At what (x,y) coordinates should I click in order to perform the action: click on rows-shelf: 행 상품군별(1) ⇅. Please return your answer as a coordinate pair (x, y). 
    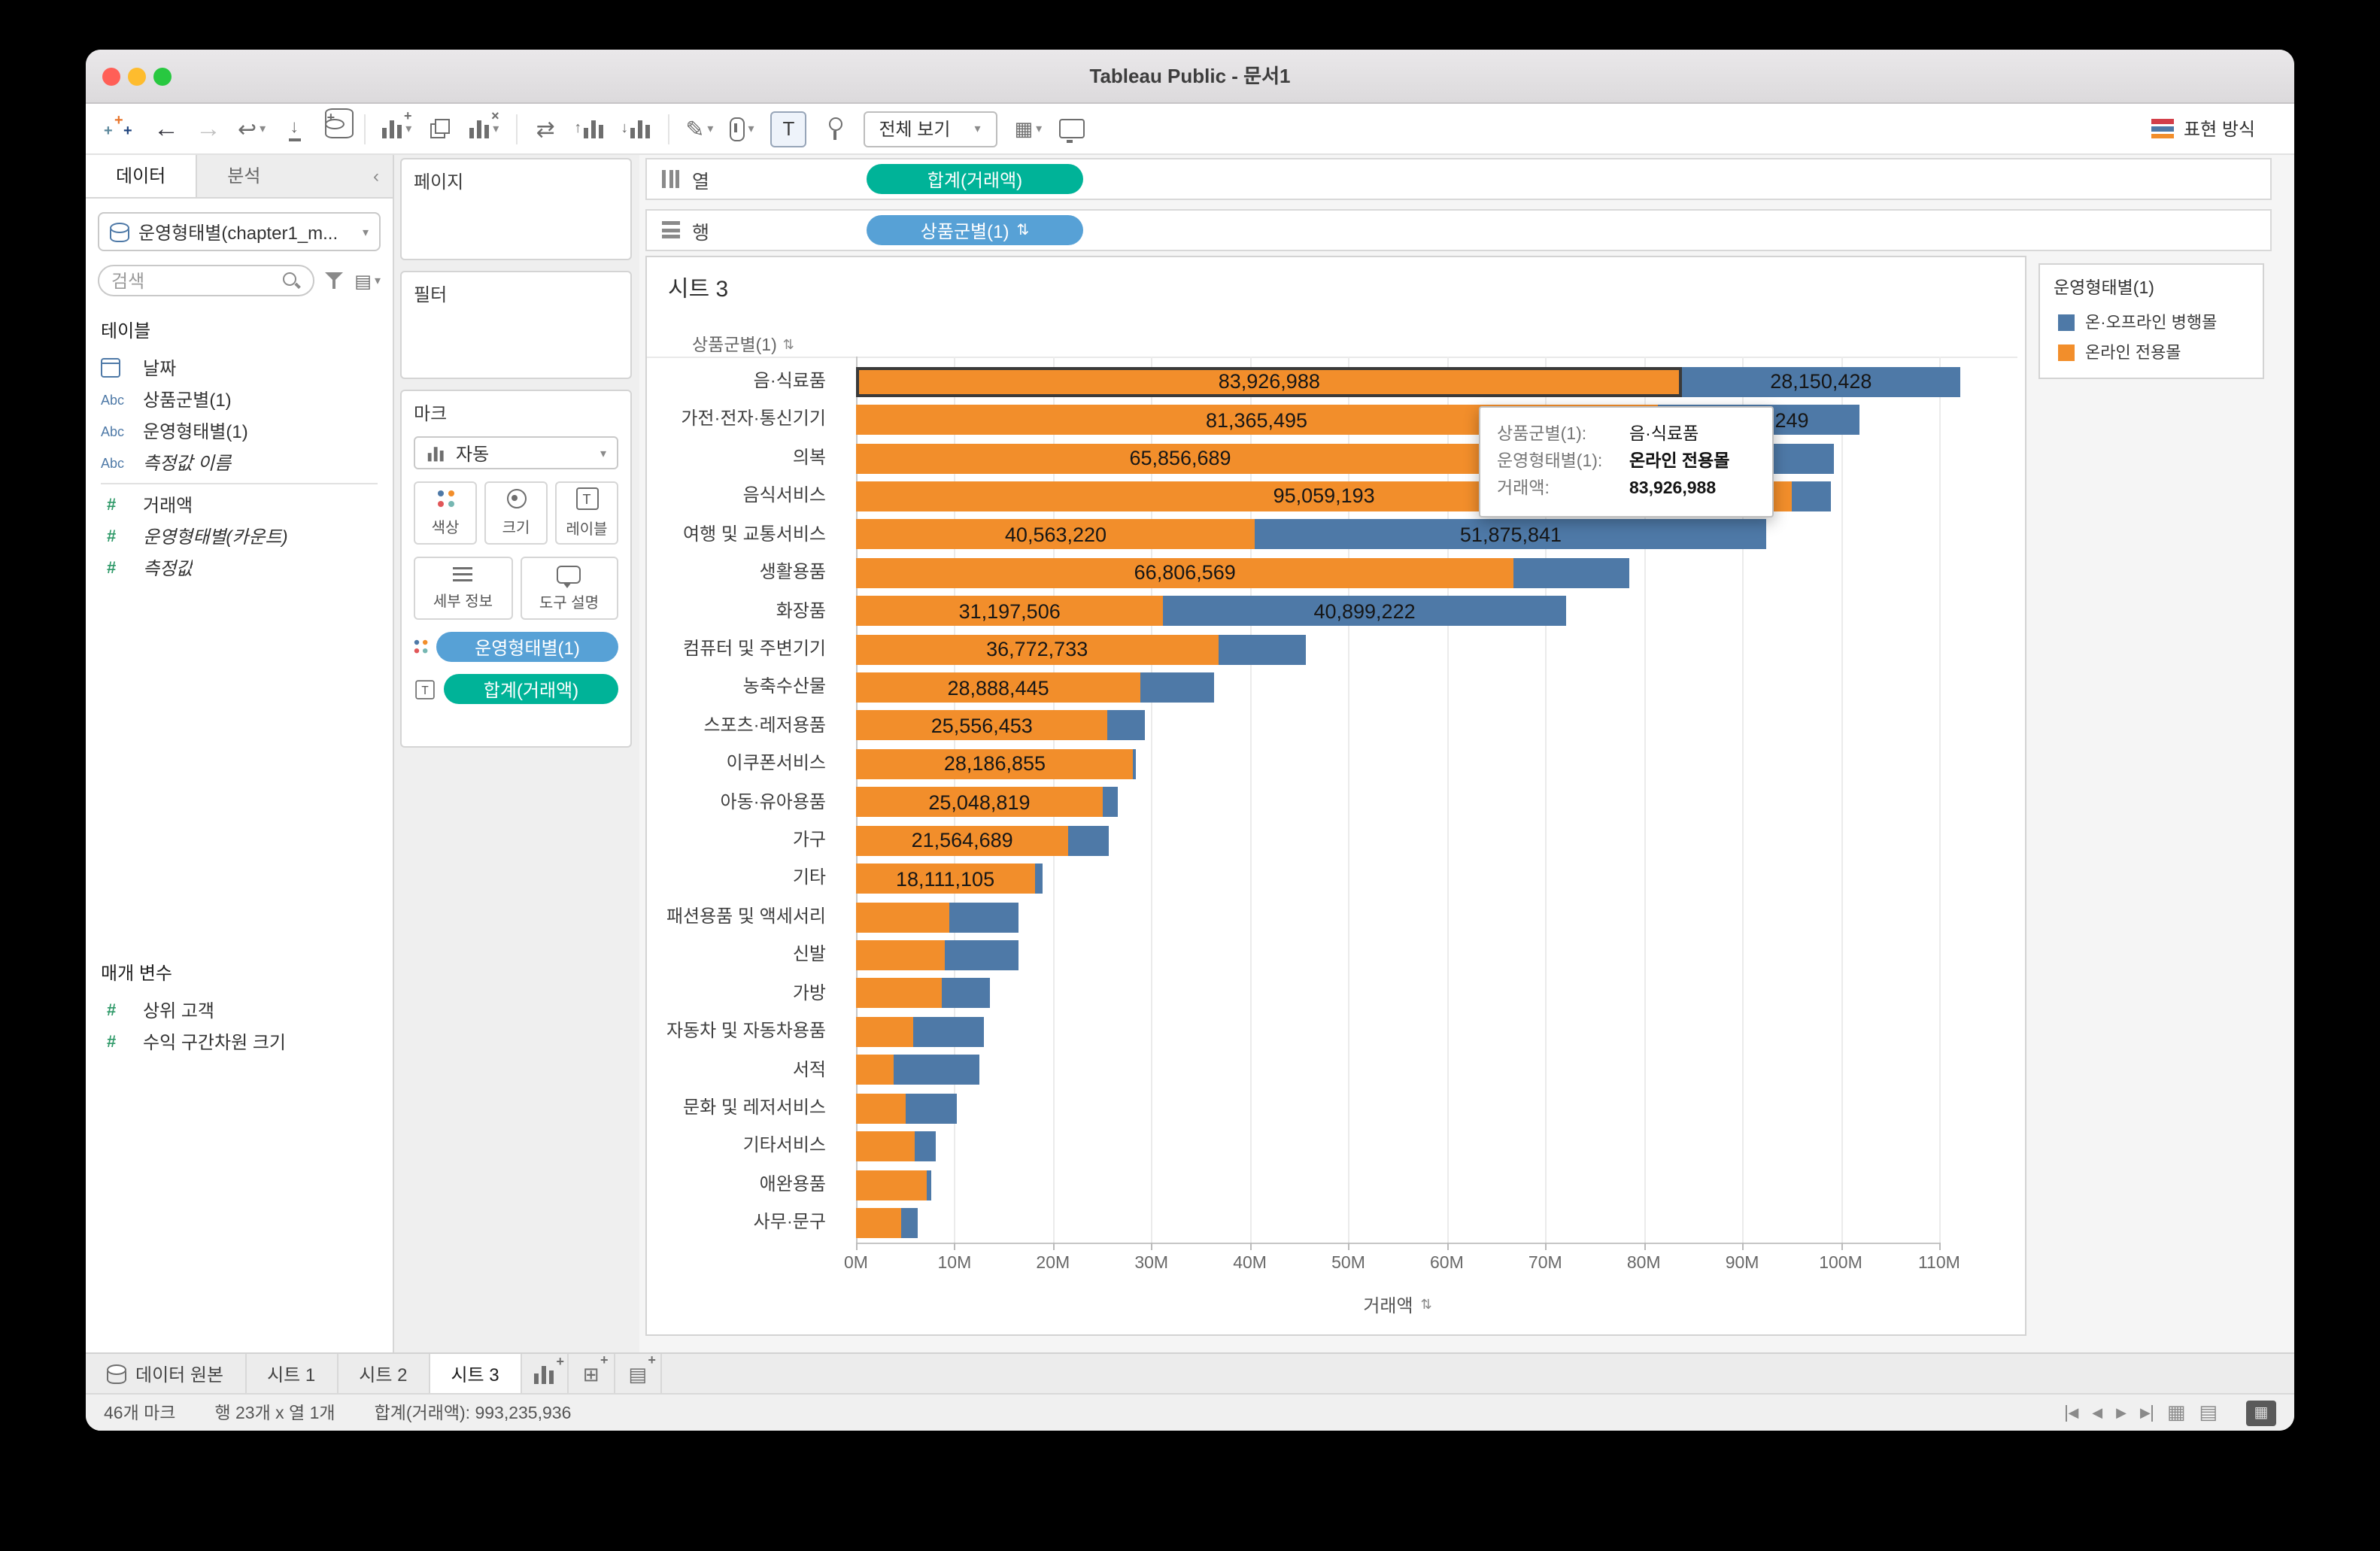
    Looking at the image, I should click on (1458, 230).